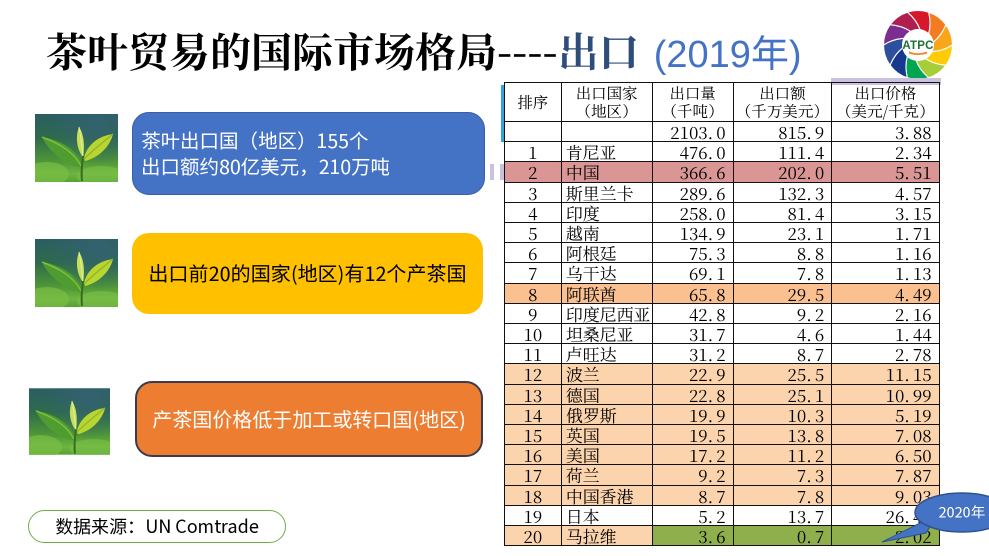 This screenshot has width=989, height=556. Describe the element at coordinates (962, 512) in the screenshot. I see `svg-text: 2020年` at that location.